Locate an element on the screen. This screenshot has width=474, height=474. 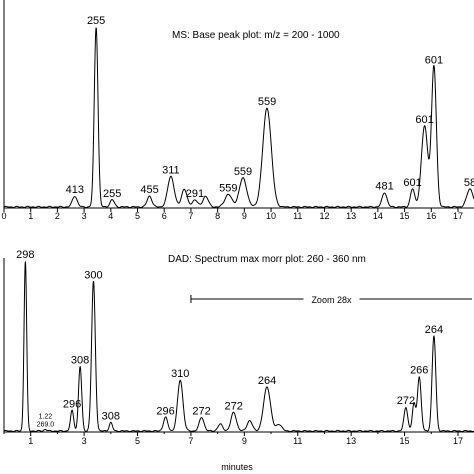
peak-label: 298 is located at coordinates (25, 255).